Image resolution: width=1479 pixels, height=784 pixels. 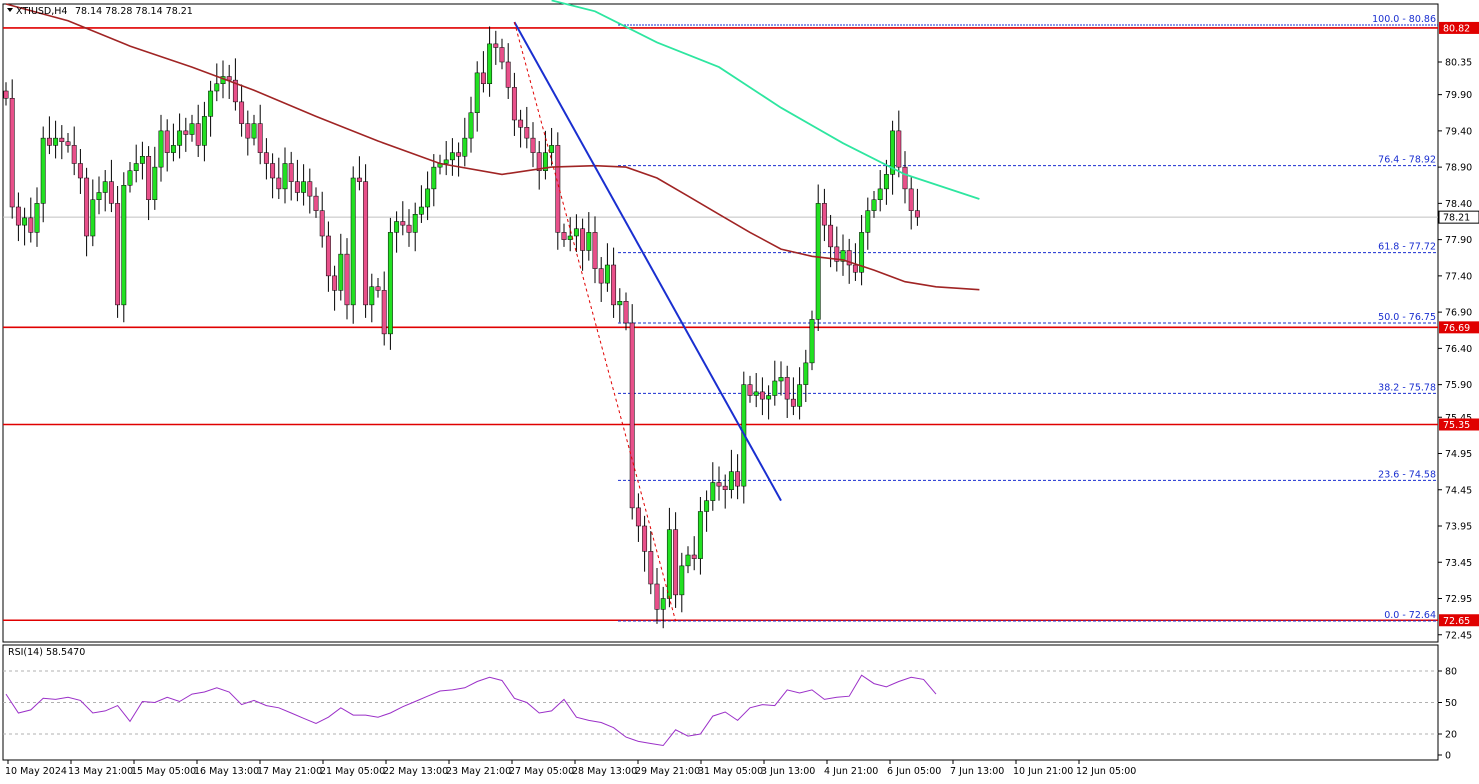 I want to click on price-tick-label: 74.45, so click(x=1458, y=490).